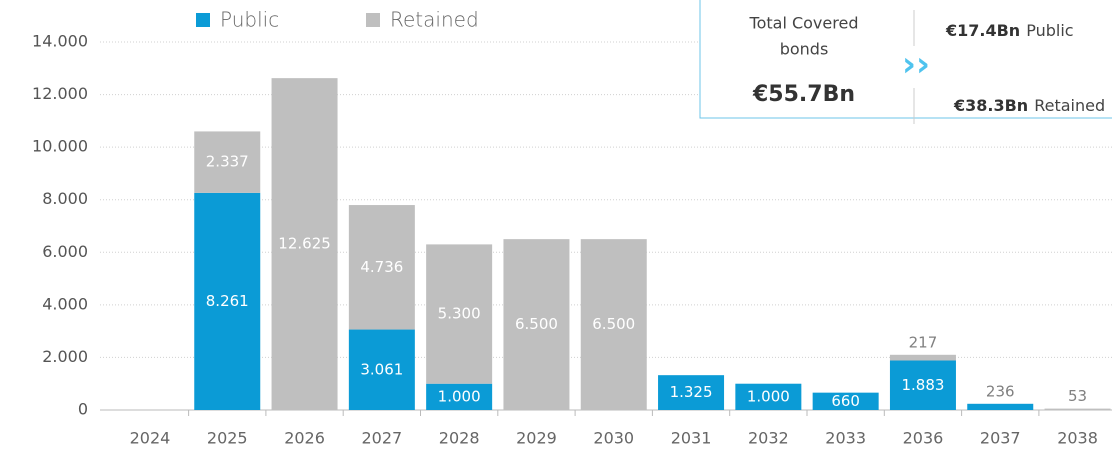  What do you see at coordinates (803, 94) in the screenshot?
I see `info-total: €55.7Bn` at bounding box center [803, 94].